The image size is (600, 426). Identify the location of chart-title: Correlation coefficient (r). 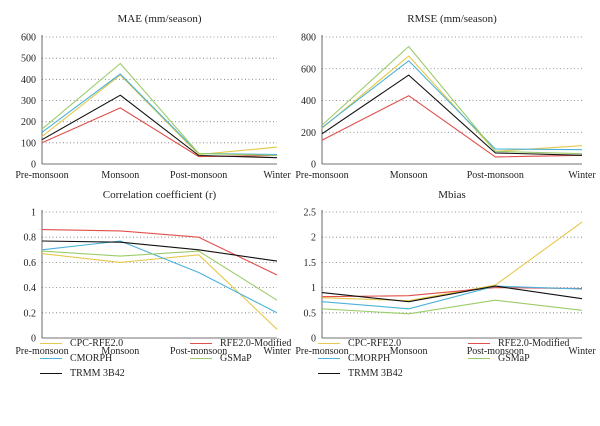
(160, 195).